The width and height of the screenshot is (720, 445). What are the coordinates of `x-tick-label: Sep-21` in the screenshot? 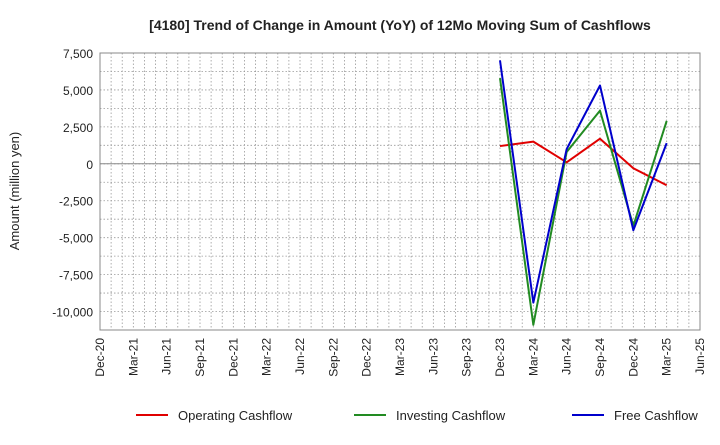 It's located at (200, 357).